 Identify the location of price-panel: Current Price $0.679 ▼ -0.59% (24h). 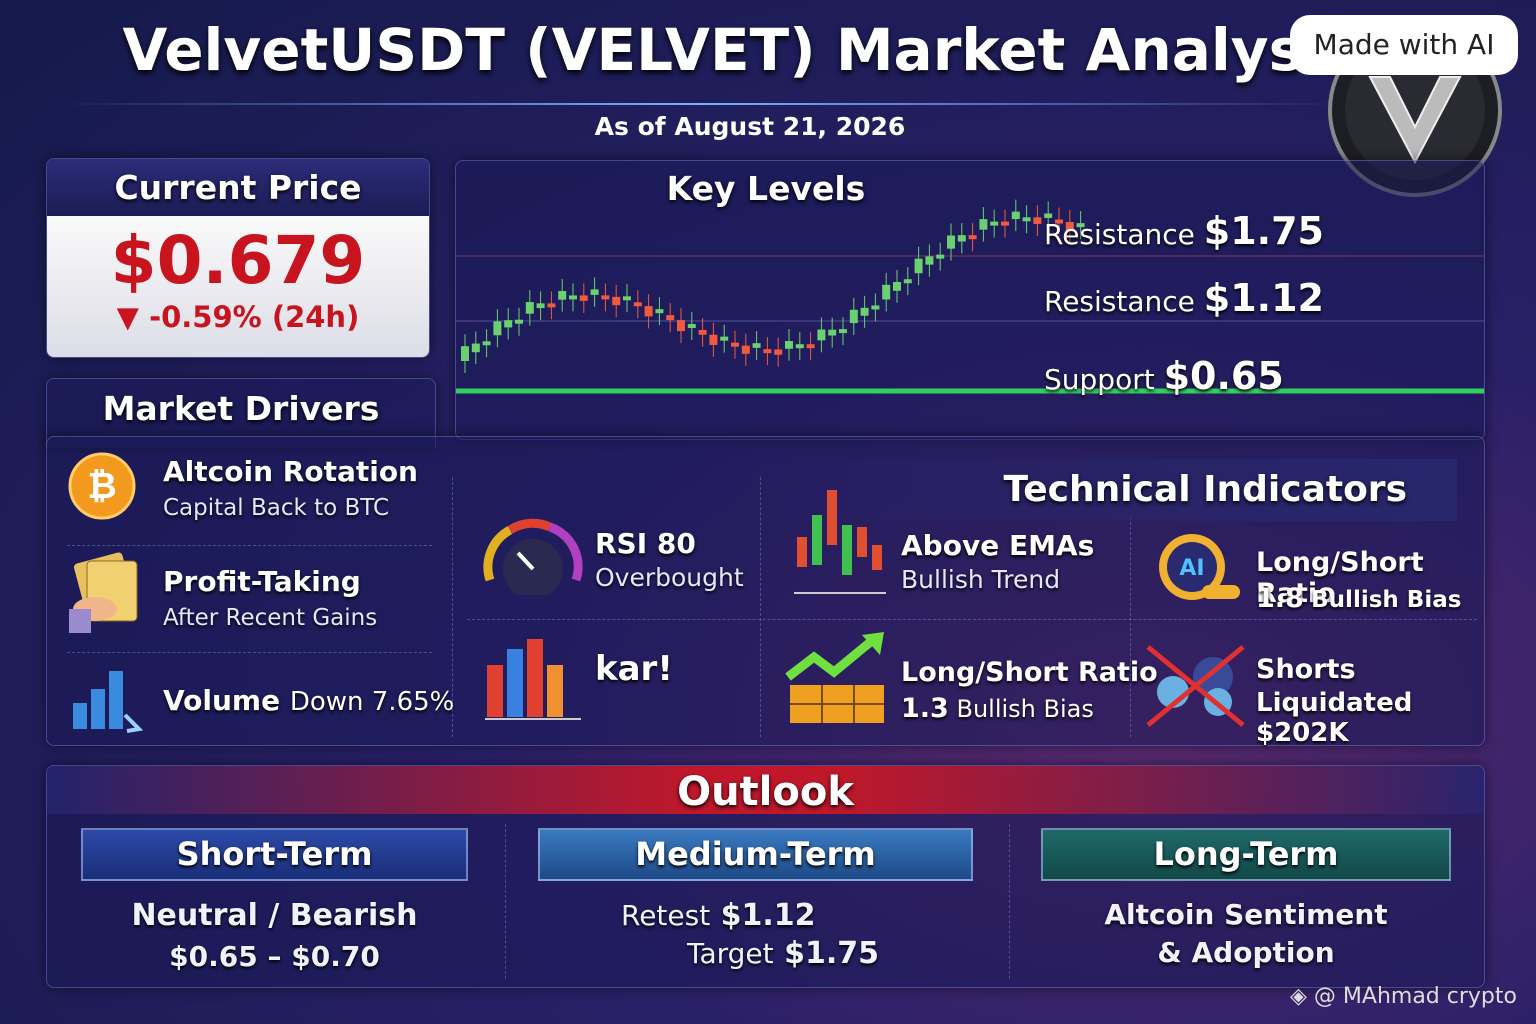
(238, 258).